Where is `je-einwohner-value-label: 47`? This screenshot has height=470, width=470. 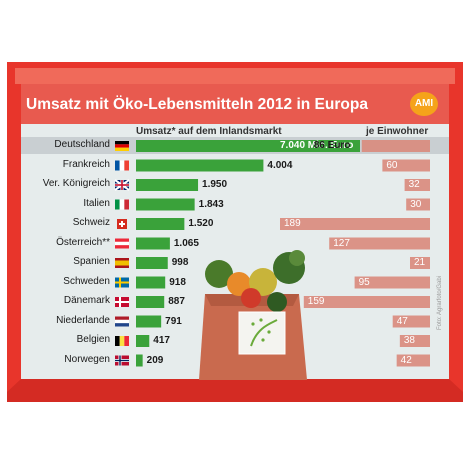 je-einwohner-value-label: 47 is located at coordinates (402, 321).